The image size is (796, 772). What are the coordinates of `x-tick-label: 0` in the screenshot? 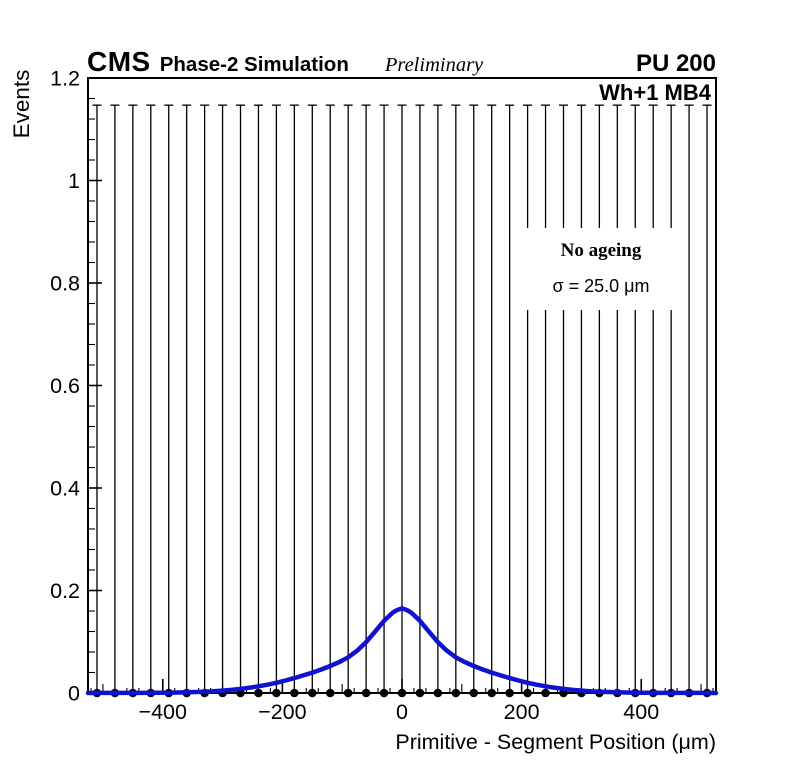 It's located at (402, 712).